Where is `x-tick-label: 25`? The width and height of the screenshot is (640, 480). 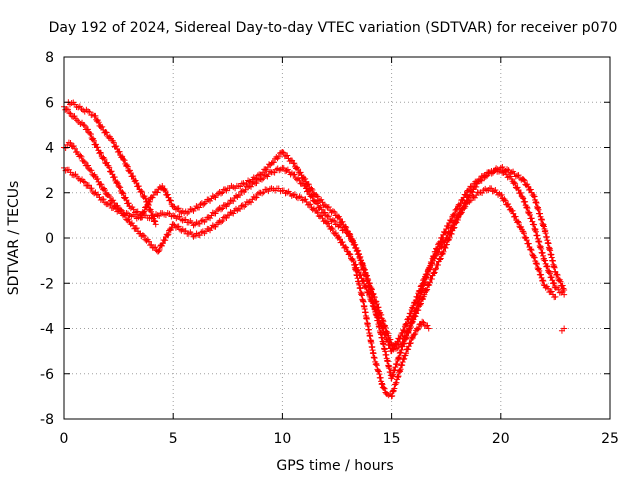 x-tick-label: 25 is located at coordinates (610, 439).